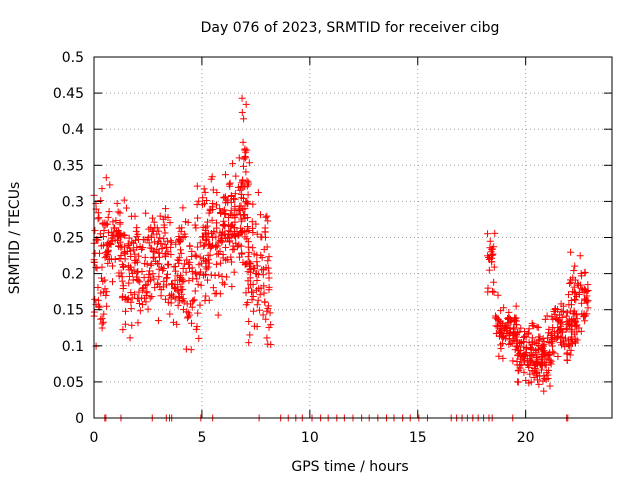 This screenshot has height=480, width=640. I want to click on y-tick-label: 0.25, so click(68, 239).